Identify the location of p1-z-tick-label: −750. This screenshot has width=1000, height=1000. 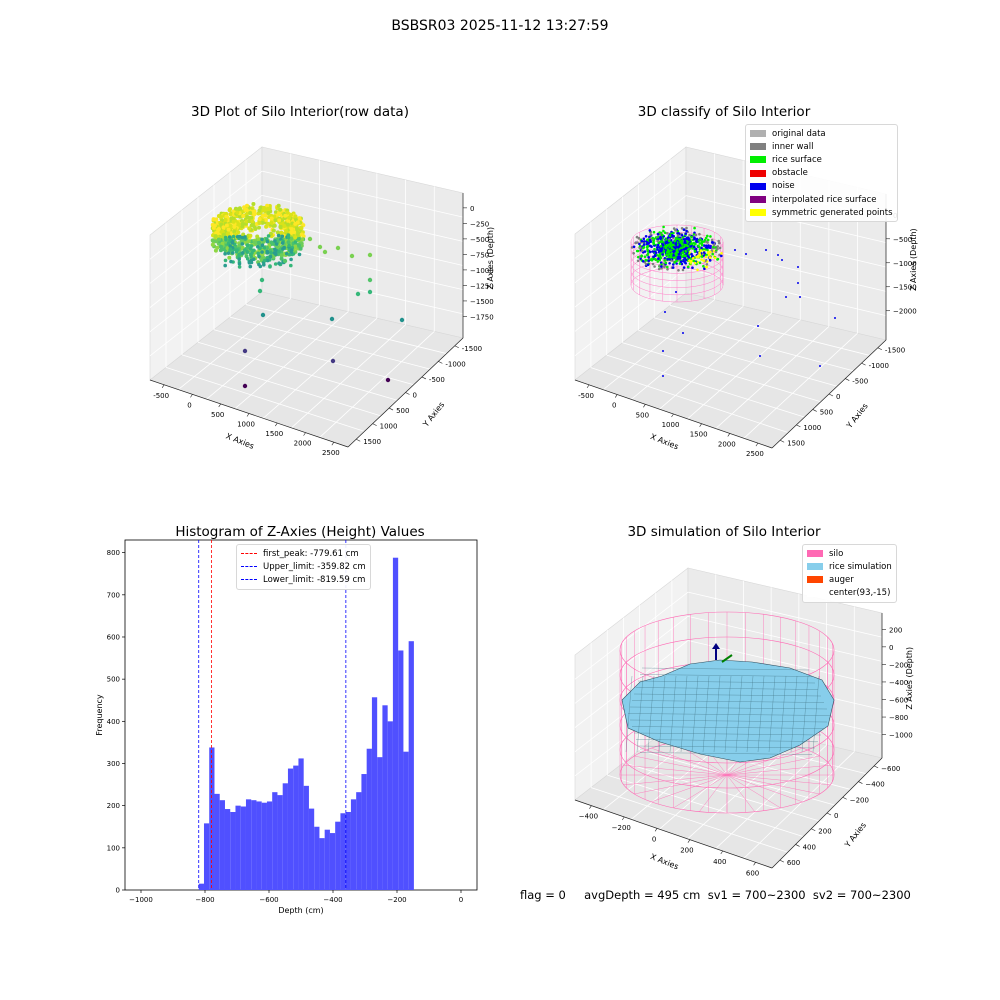
(479, 255).